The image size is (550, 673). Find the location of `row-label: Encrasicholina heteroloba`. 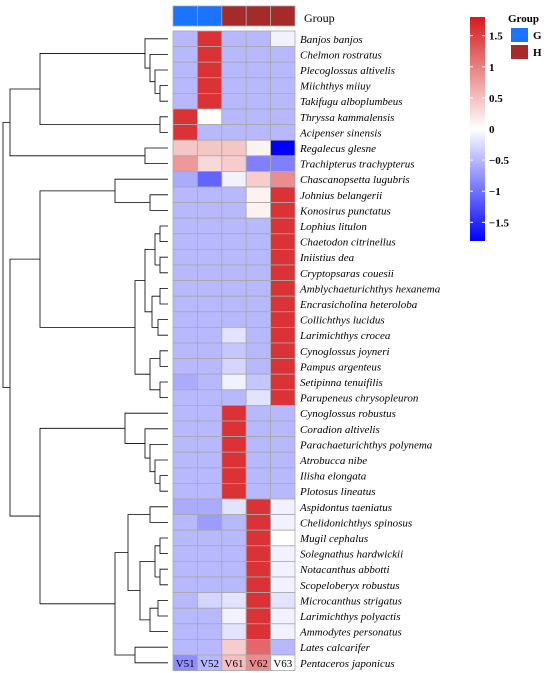

row-label: Encrasicholina heteroloba is located at coordinates (358, 305).